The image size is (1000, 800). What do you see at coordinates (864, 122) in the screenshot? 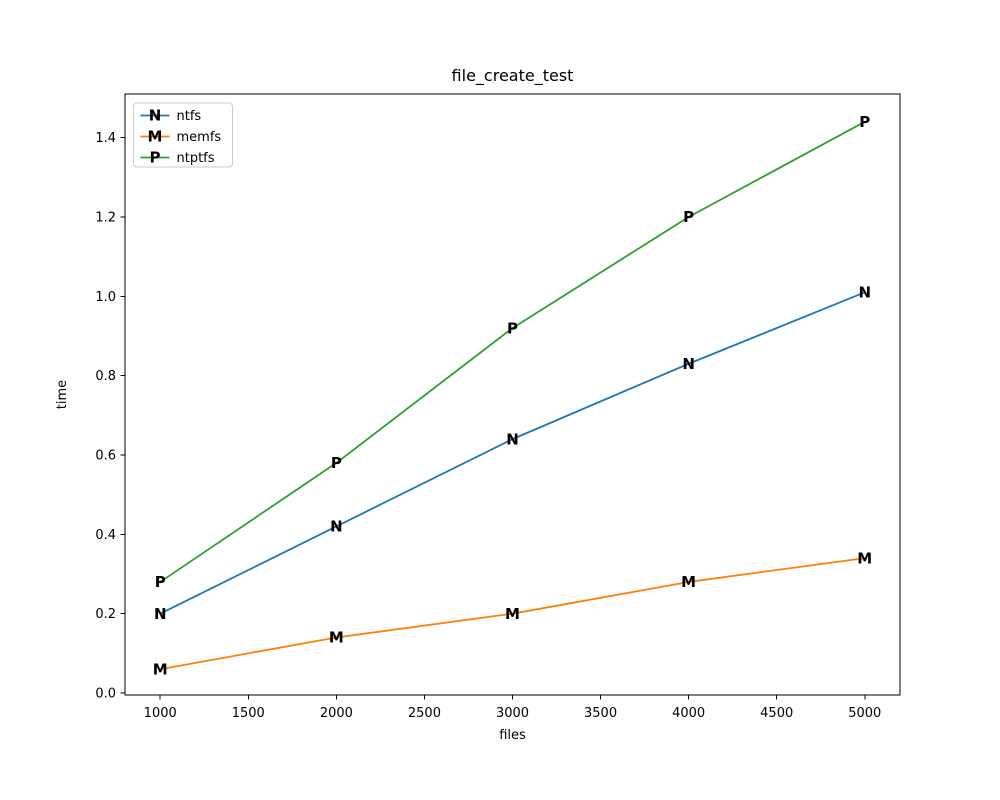
I see `data-point-marker-ntptfs-5000: P` at bounding box center [864, 122].